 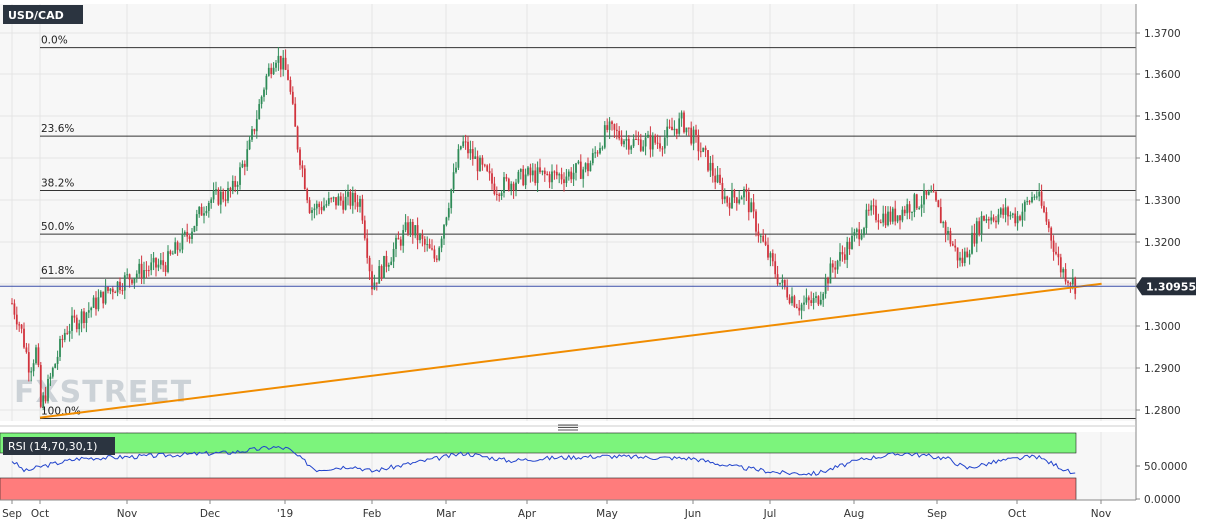 What do you see at coordinates (210, 514) in the screenshot?
I see `x-tick-label-3: Dec` at bounding box center [210, 514].